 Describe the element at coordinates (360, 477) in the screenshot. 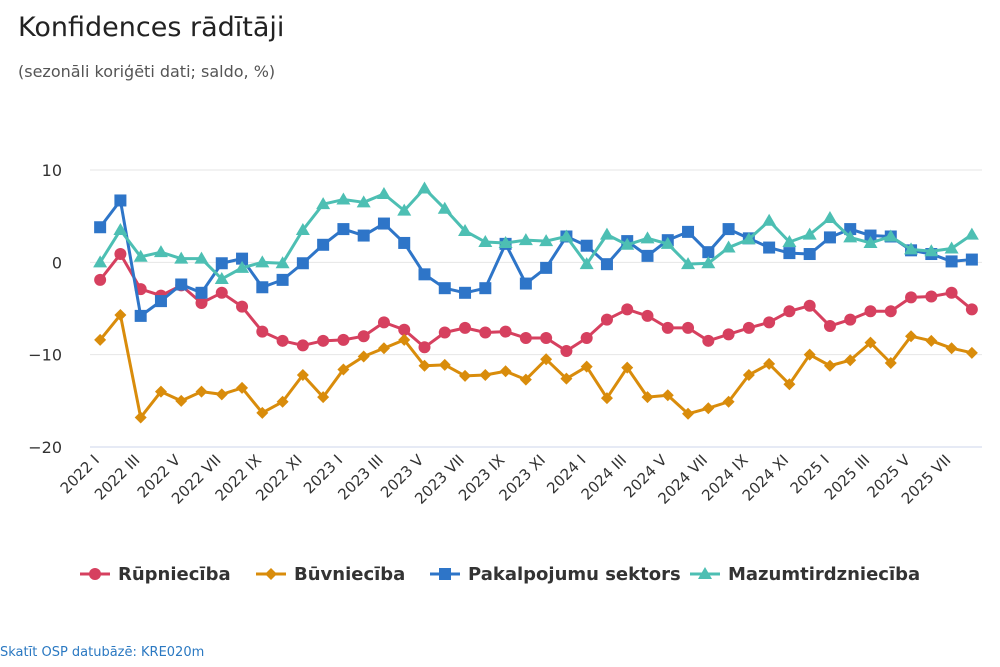

I see `x-tick-label: 2023 III` at that location.